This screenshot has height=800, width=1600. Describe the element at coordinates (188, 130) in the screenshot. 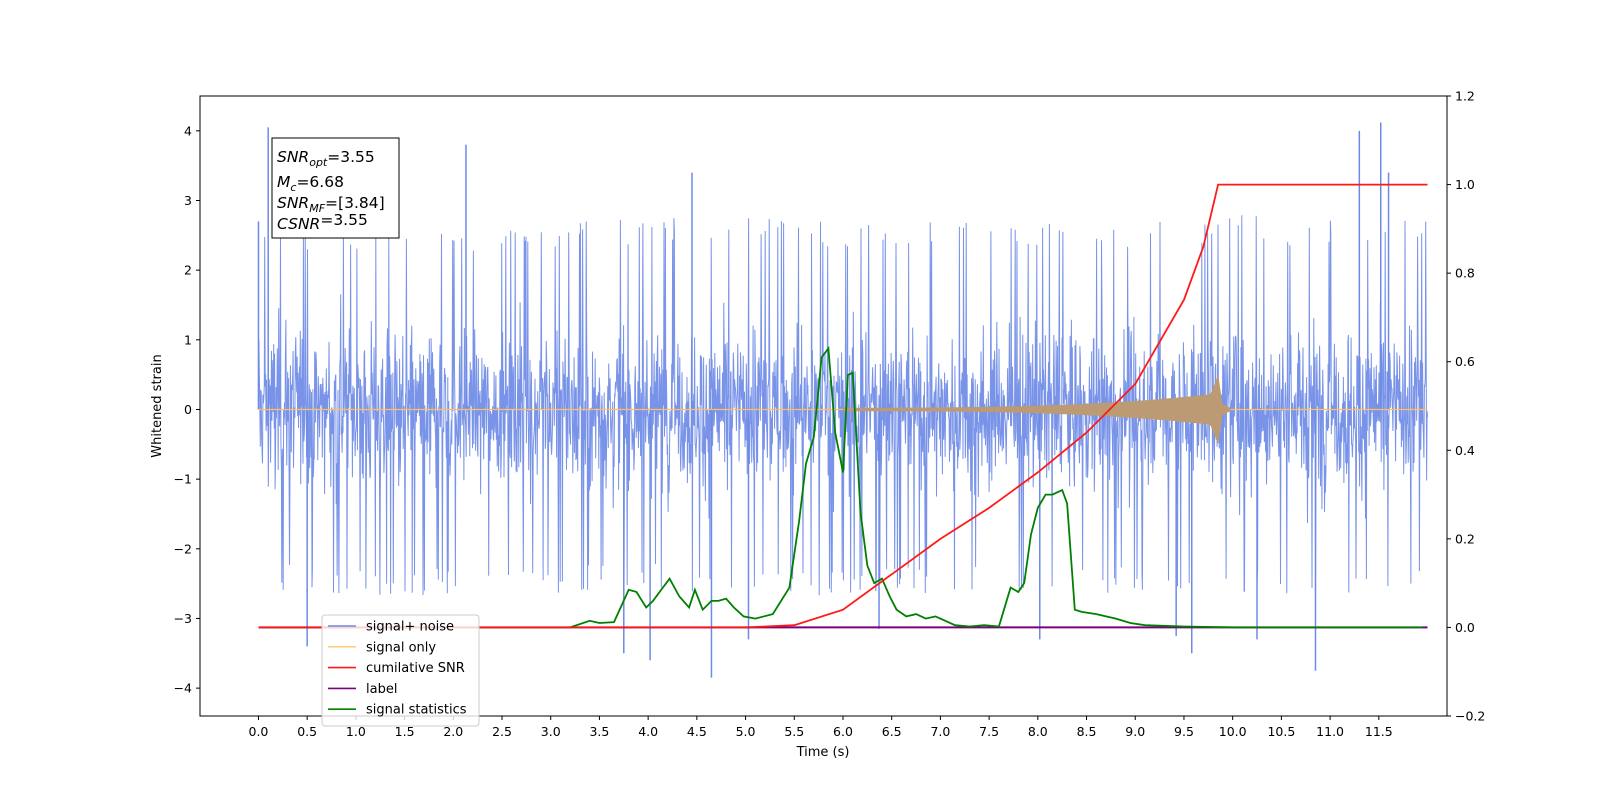

I see `y-tick-label: 4` at that location.